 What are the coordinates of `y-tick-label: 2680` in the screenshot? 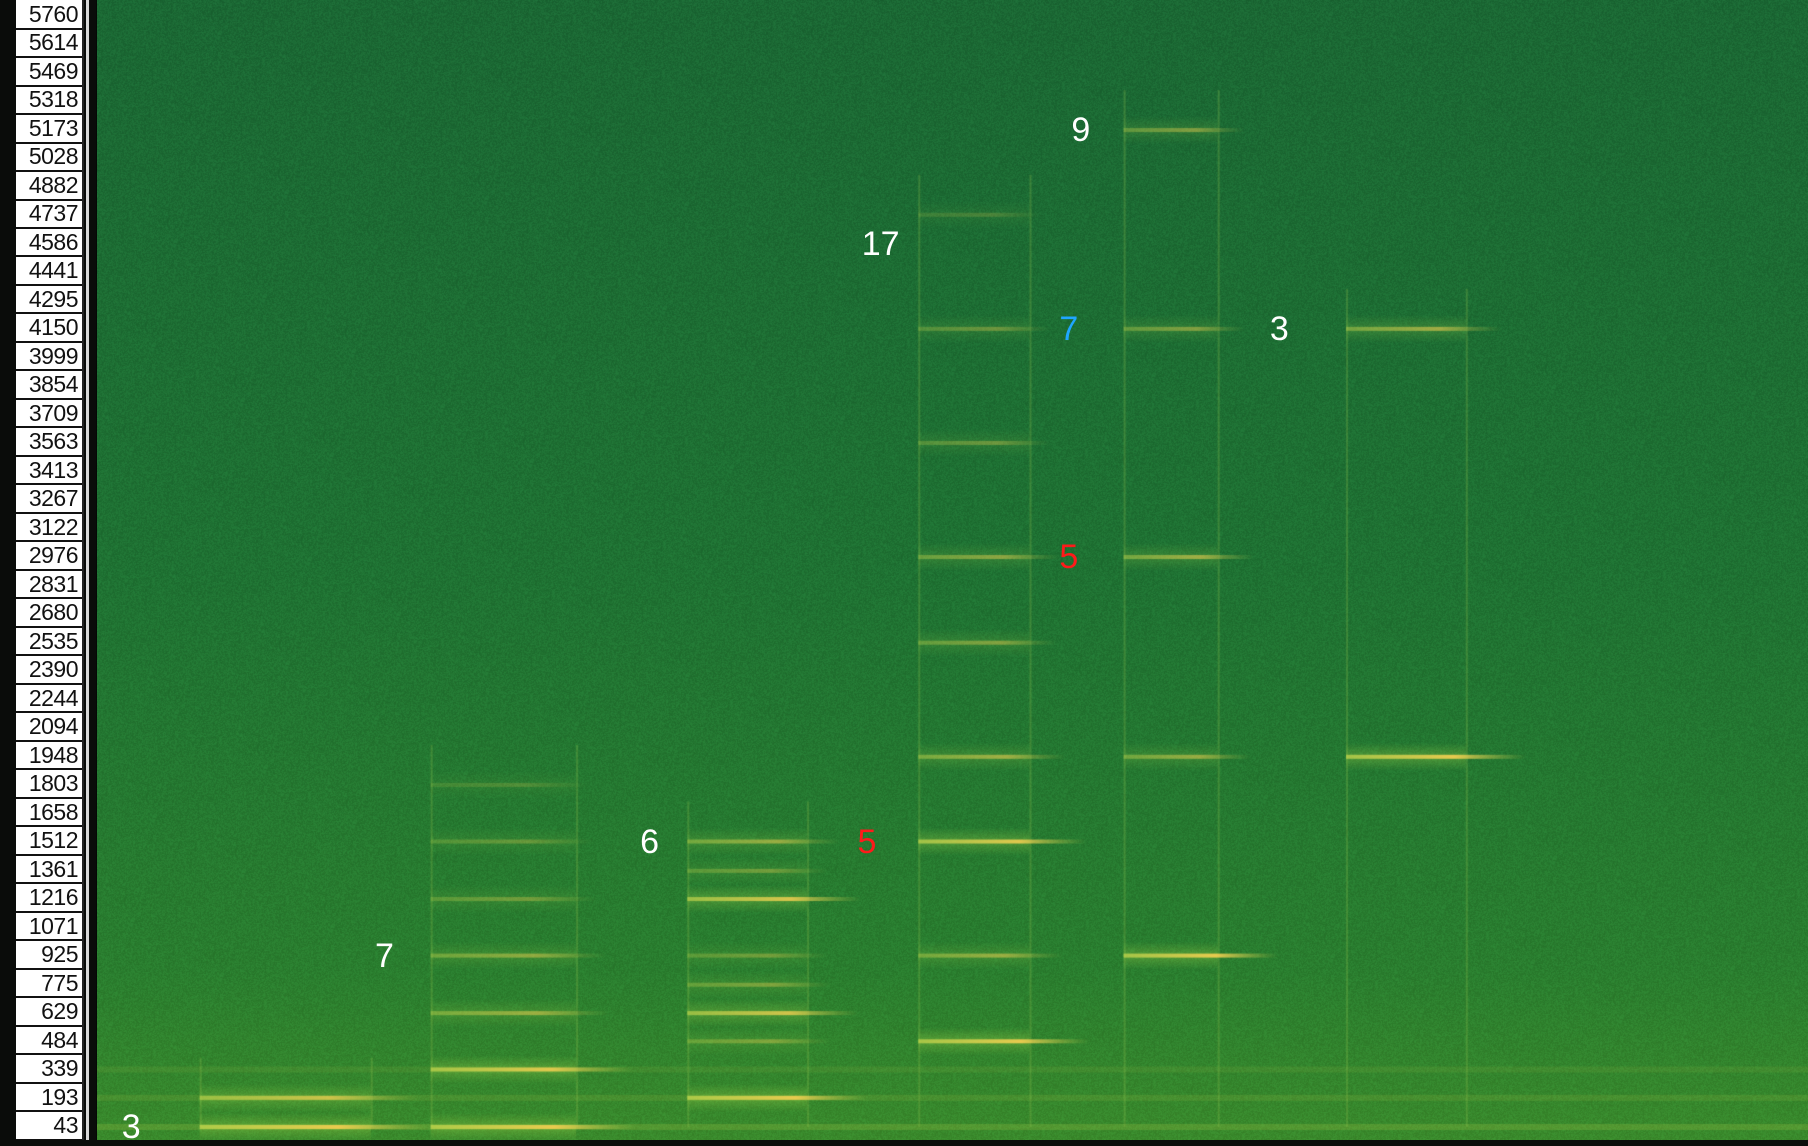 It's located at (49, 613).